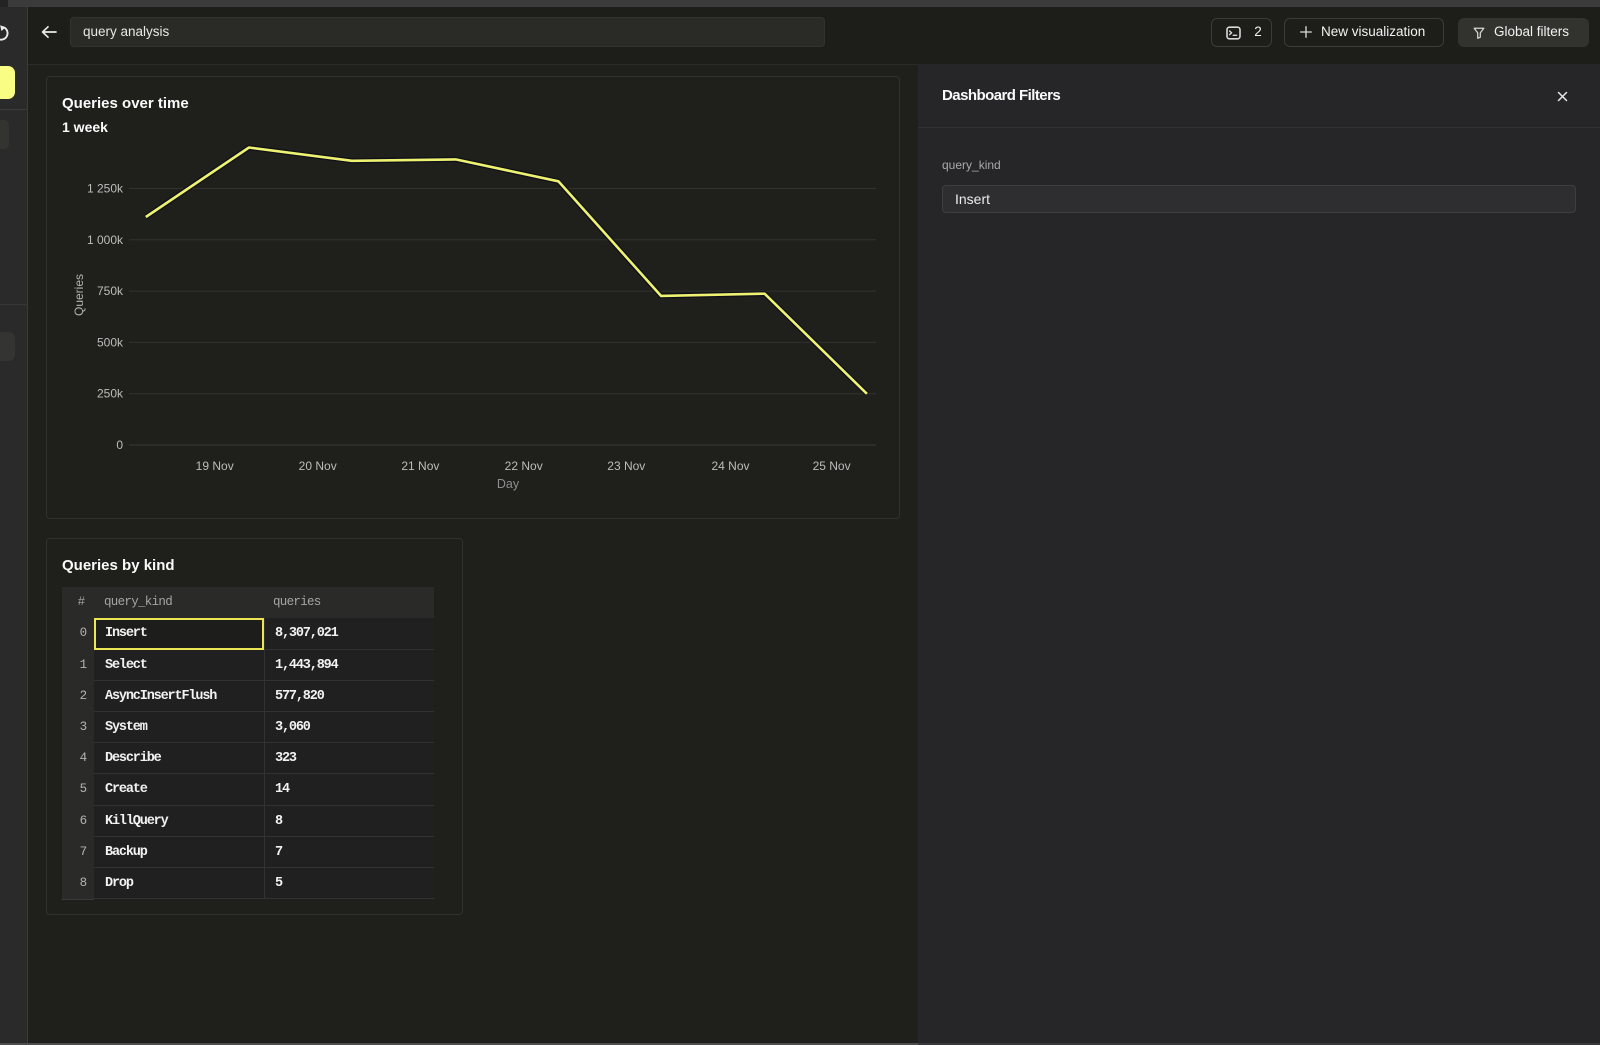  What do you see at coordinates (508, 484) in the screenshot?
I see `svg-text: Day` at bounding box center [508, 484].